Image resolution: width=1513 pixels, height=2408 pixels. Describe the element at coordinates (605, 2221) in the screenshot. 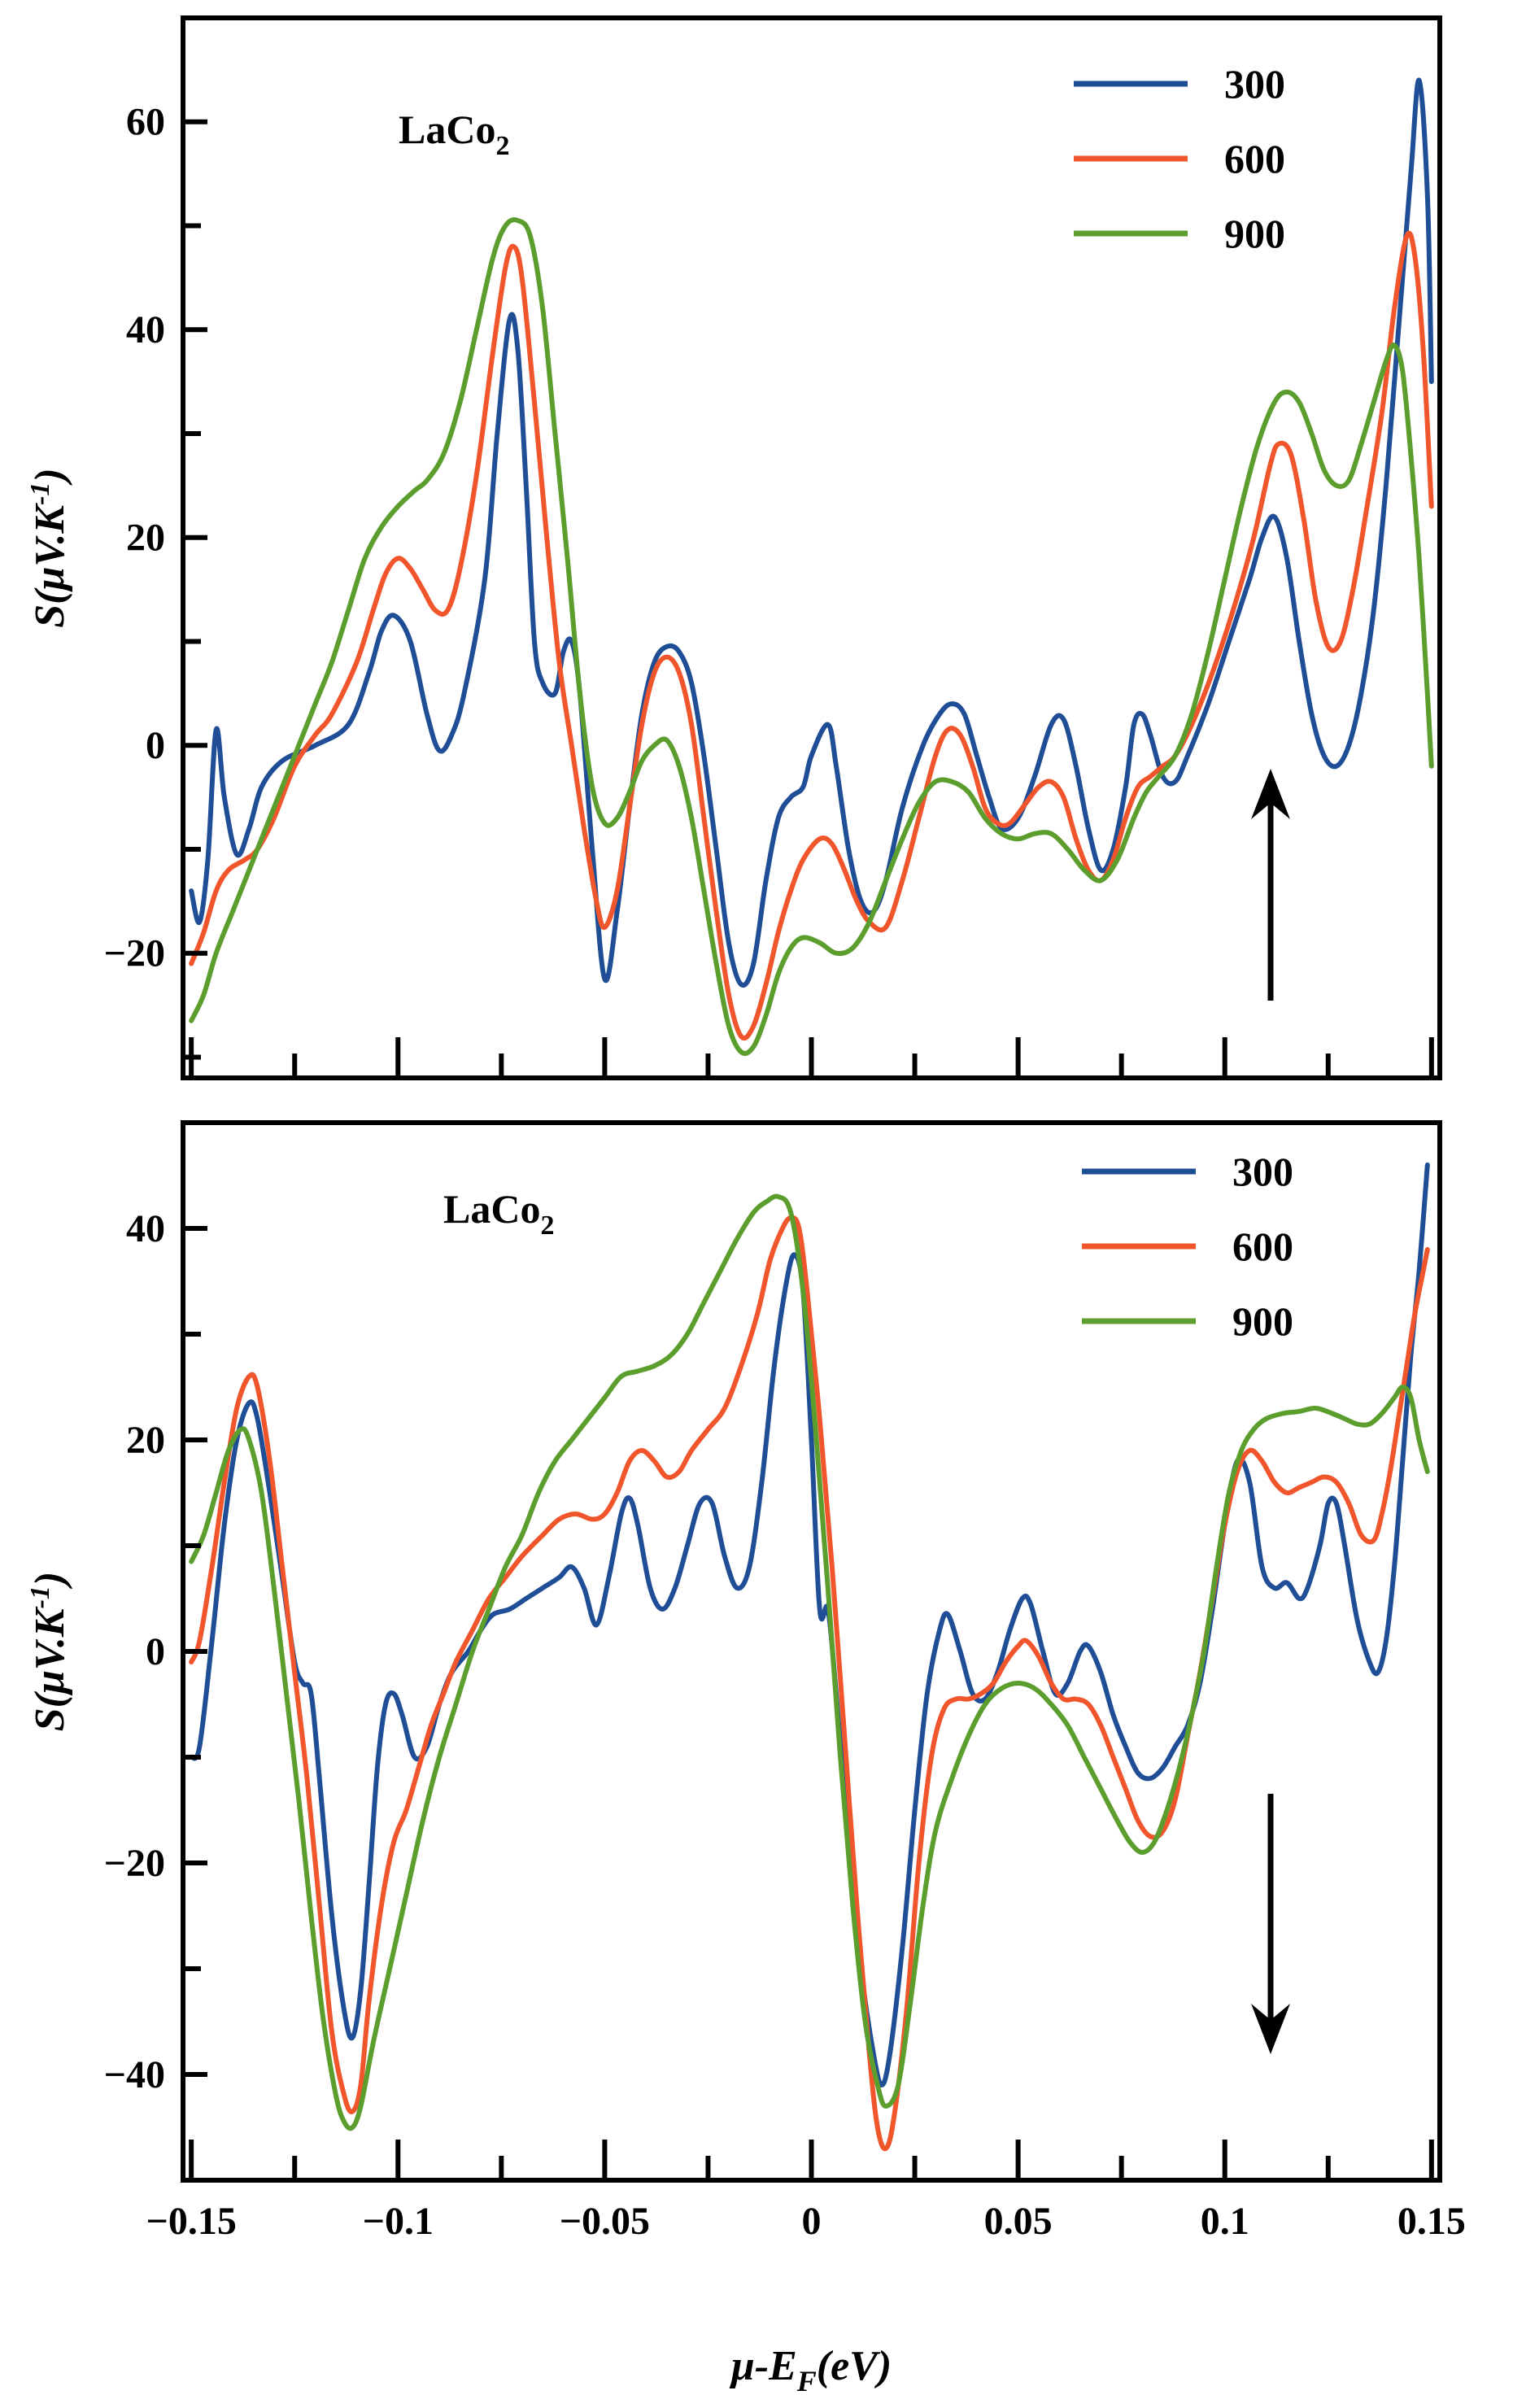

I see `x-tick-label: −0.05` at that location.